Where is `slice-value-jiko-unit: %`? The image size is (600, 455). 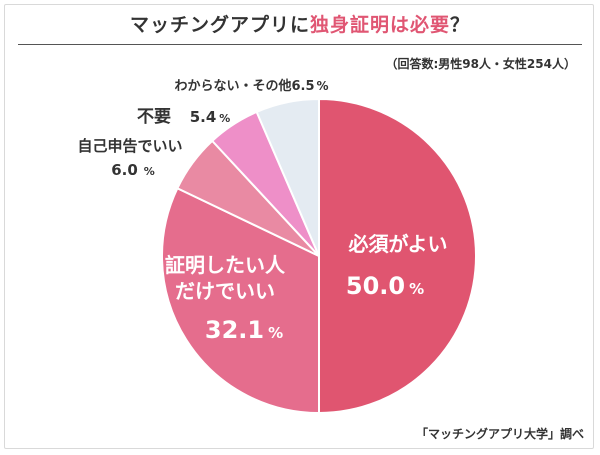 slice-value-jiko-unit: % is located at coordinates (149, 171).